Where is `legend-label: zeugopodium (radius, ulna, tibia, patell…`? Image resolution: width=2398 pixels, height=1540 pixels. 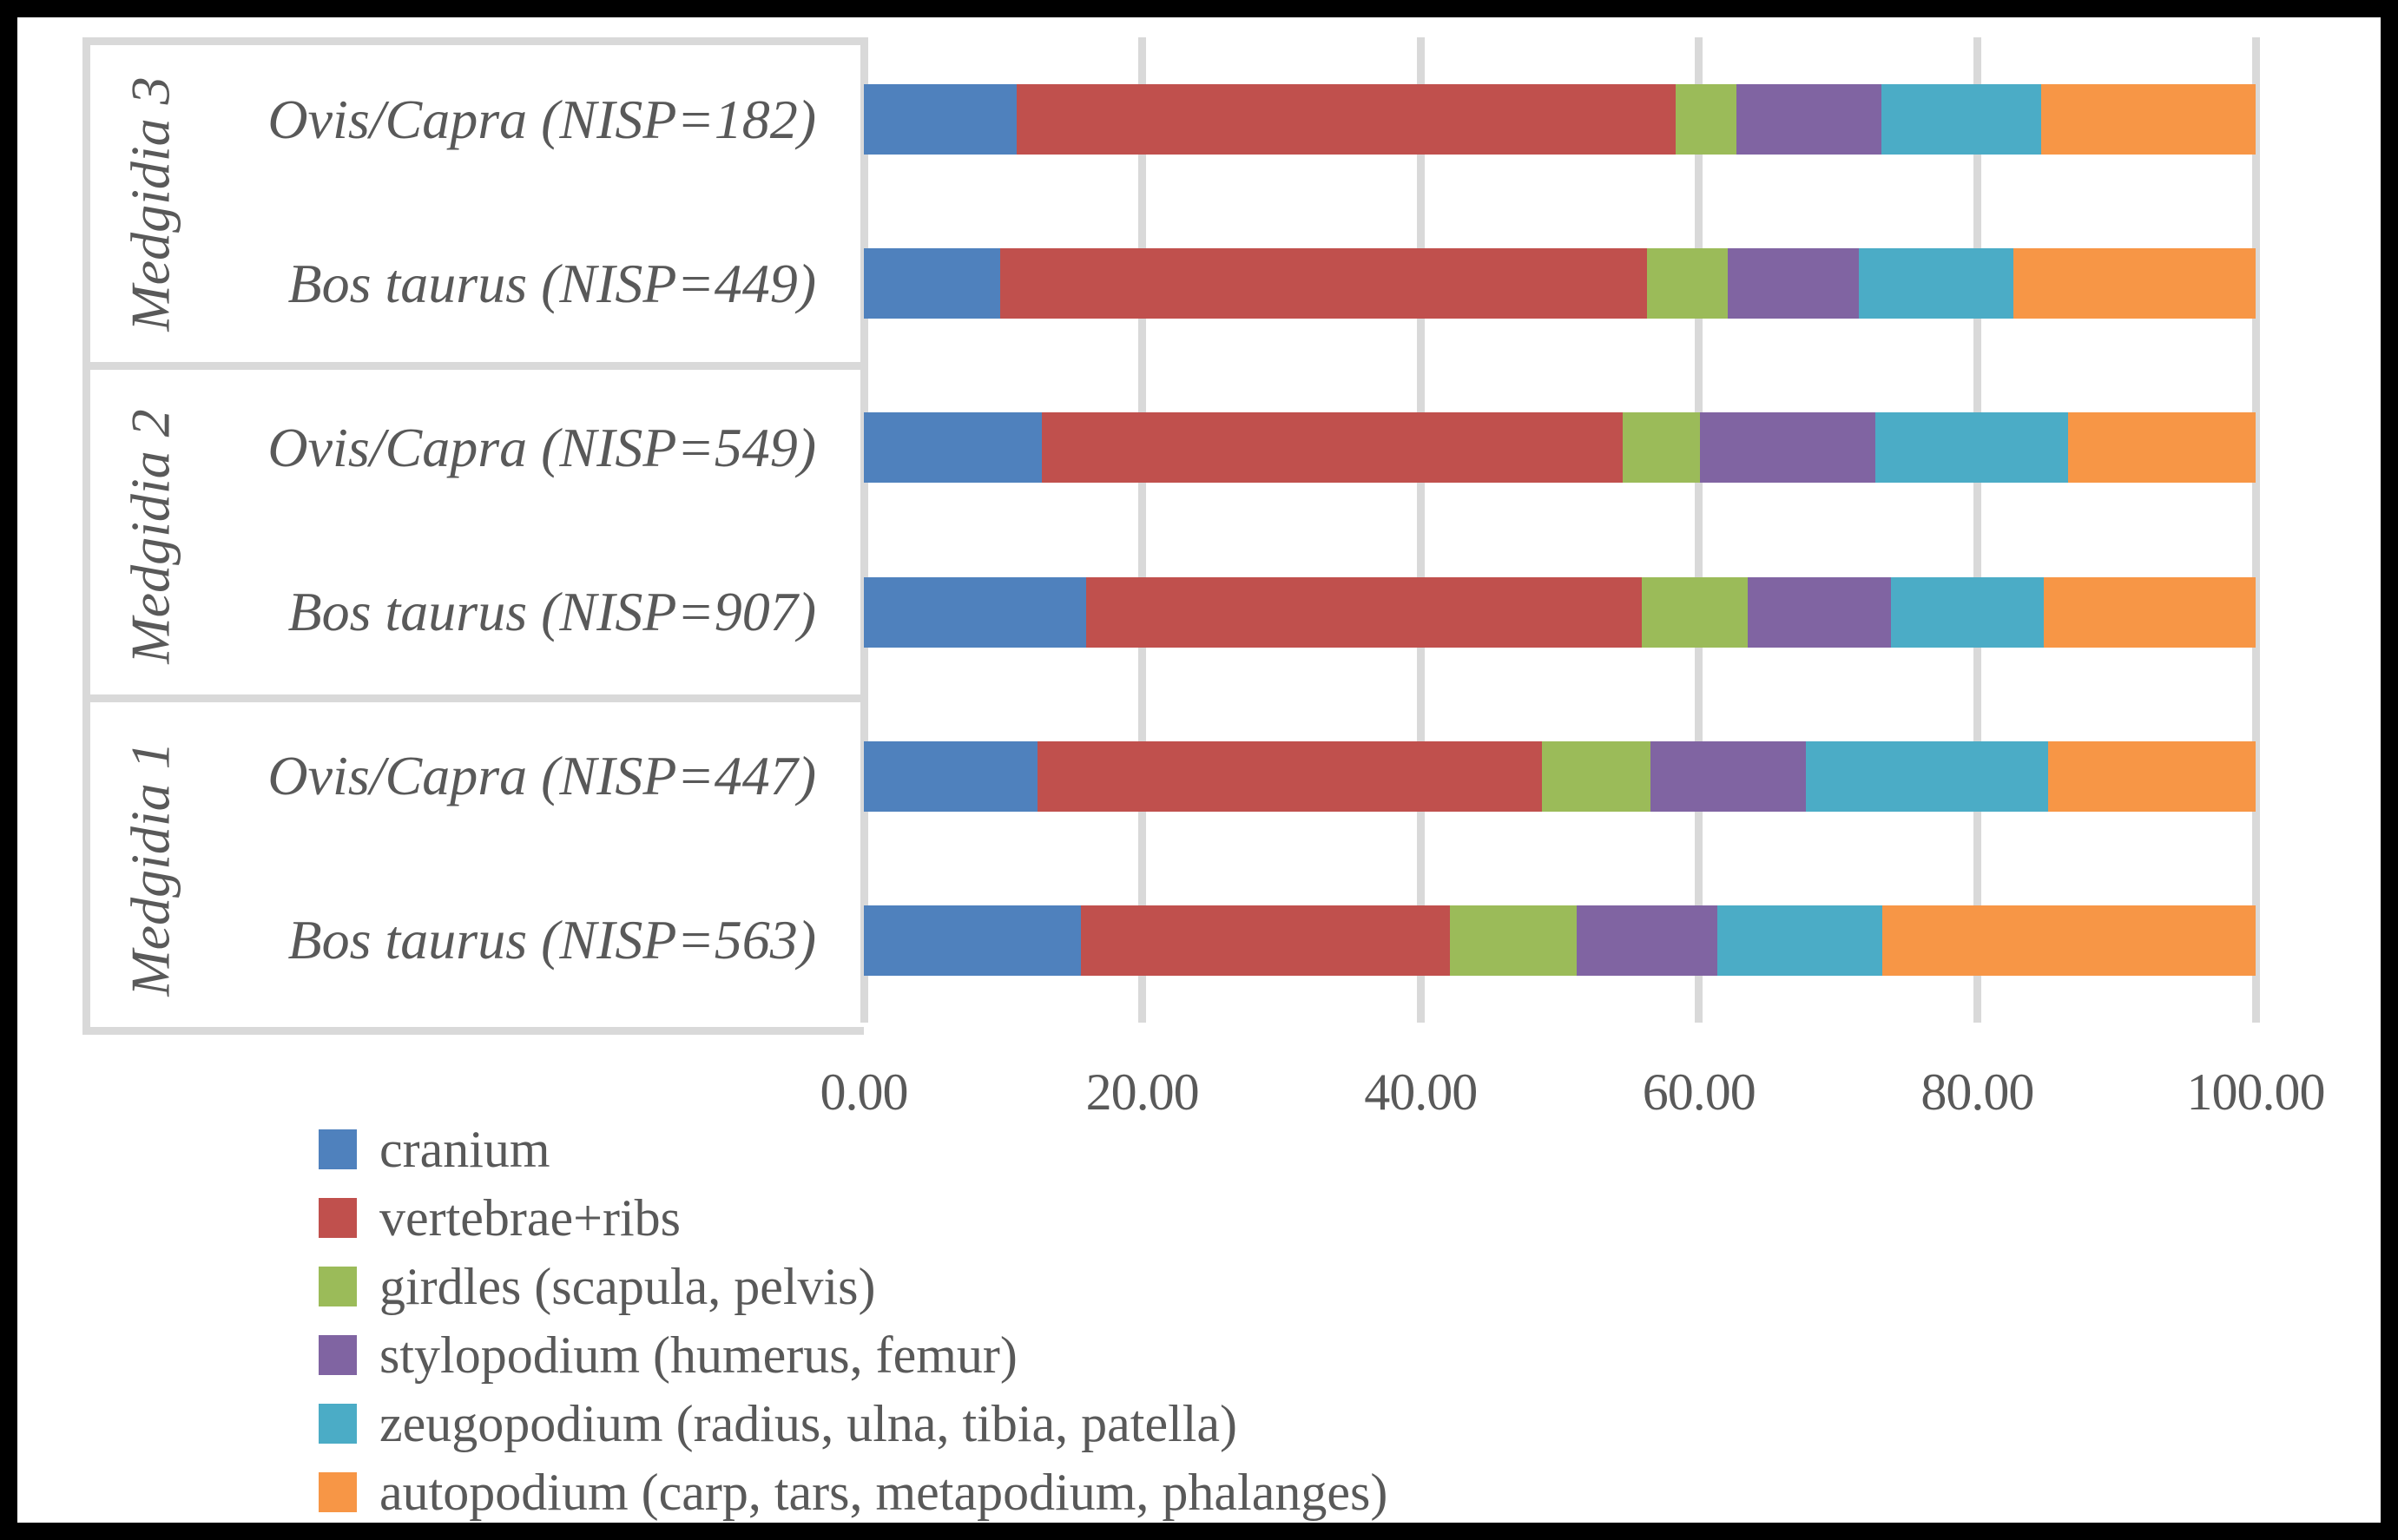 legend-label: zeugopodium (radius, ulna, tibia, patell… is located at coordinates (808, 1423).